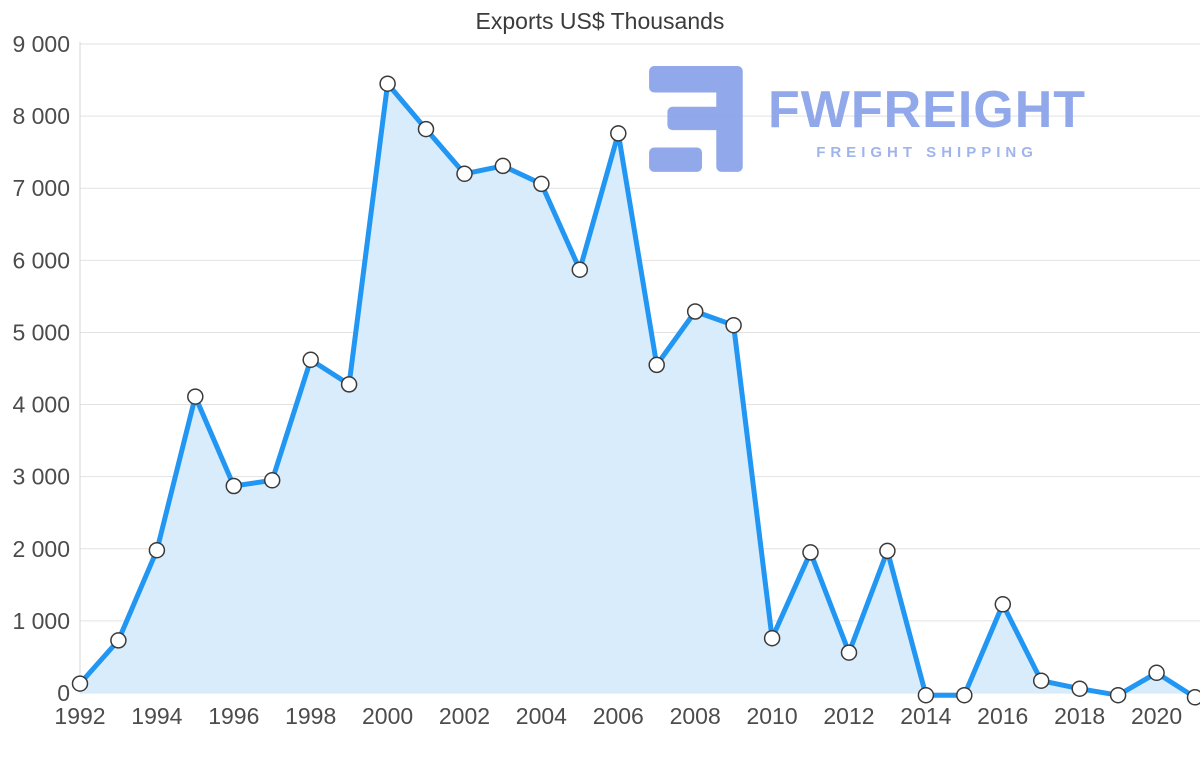 Image resolution: width=1200 pixels, height=763 pixels. Describe the element at coordinates (41, 116) in the screenshot. I see `svg-text: 8 000` at that location.